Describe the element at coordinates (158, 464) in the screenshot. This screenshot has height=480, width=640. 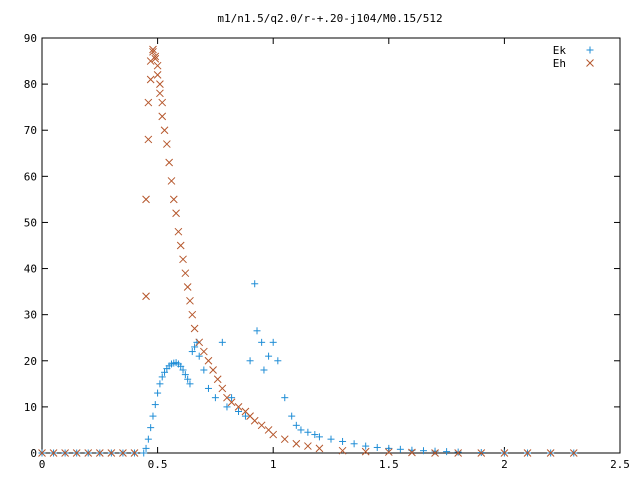
I see `x-tick-label: 0.5` at that location.